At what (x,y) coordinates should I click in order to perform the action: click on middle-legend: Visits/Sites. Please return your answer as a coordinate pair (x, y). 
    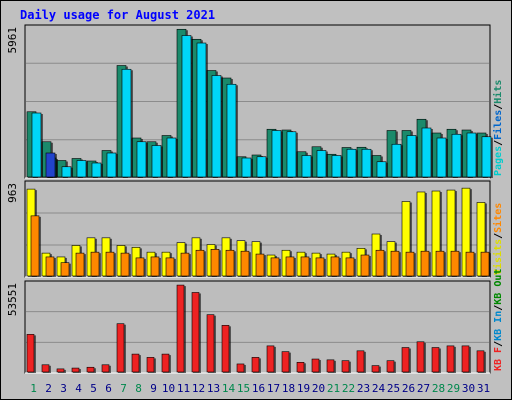
    Looking at the image, I should click on (498, 239).